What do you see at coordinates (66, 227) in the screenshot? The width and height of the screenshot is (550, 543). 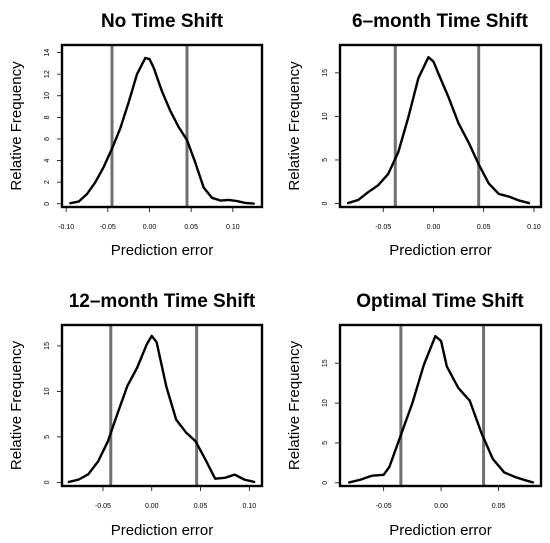 I see `x-tick-label: -0.10` at bounding box center [66, 227].